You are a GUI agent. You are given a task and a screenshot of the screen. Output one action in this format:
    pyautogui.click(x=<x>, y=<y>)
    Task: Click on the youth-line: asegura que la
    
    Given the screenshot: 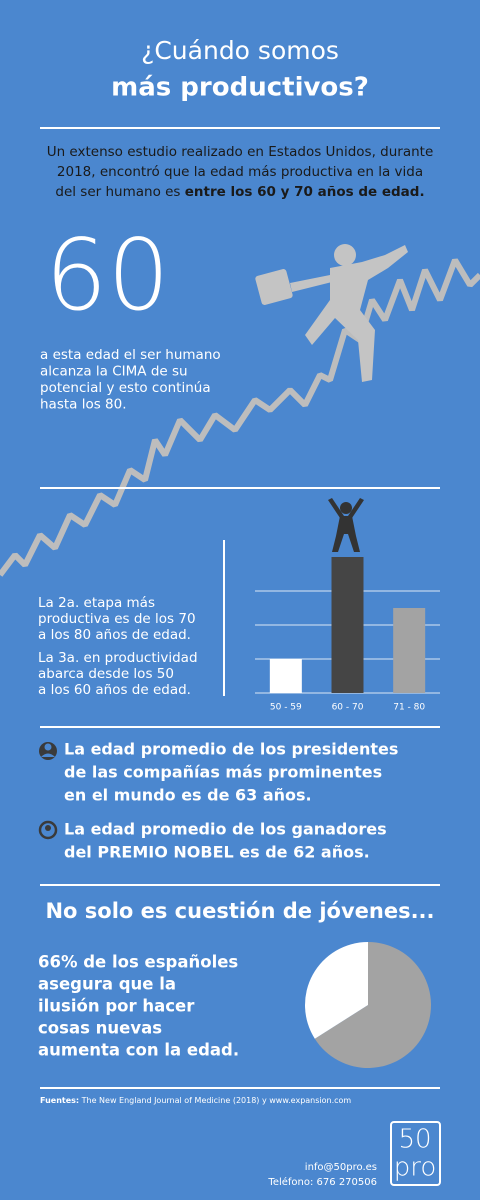 What is the action you would take?
    pyautogui.click(x=107, y=984)
    